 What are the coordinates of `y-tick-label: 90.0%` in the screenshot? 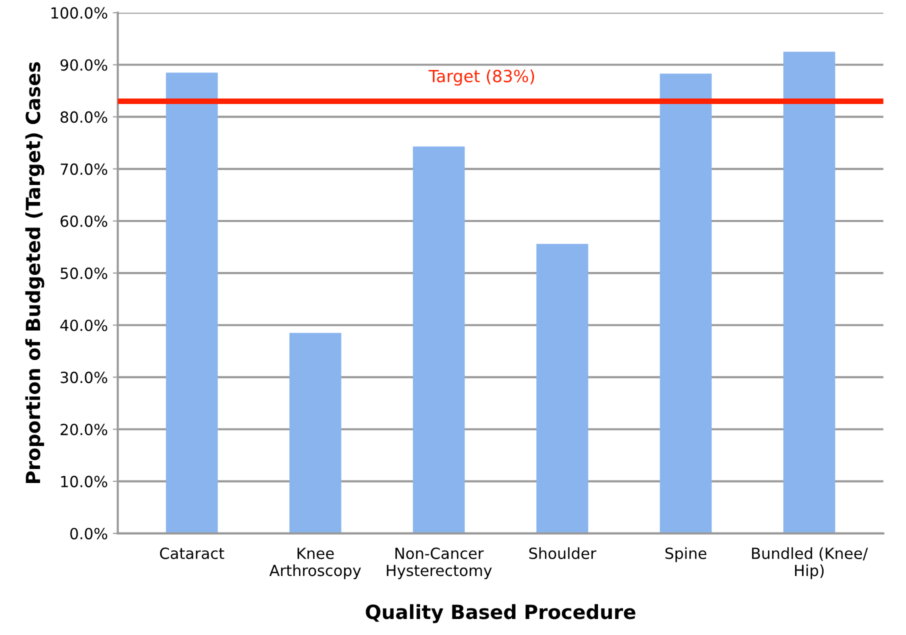 It's located at (84, 65).